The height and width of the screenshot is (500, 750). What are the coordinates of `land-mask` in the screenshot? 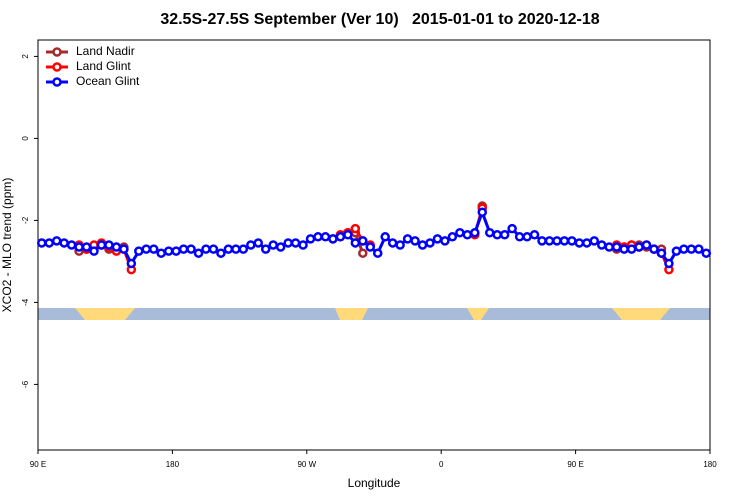 It's located at (374, 314).